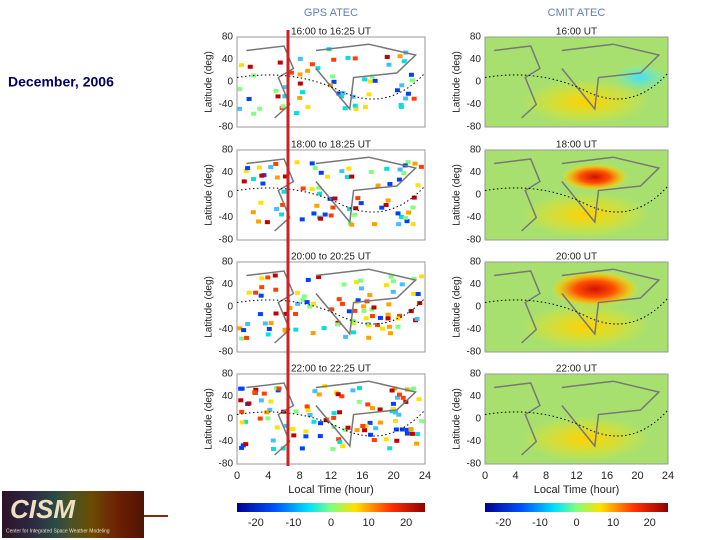 The image size is (720, 540). What do you see at coordinates (576, 476) in the screenshot?
I see `x-tick-label: 12` at bounding box center [576, 476].